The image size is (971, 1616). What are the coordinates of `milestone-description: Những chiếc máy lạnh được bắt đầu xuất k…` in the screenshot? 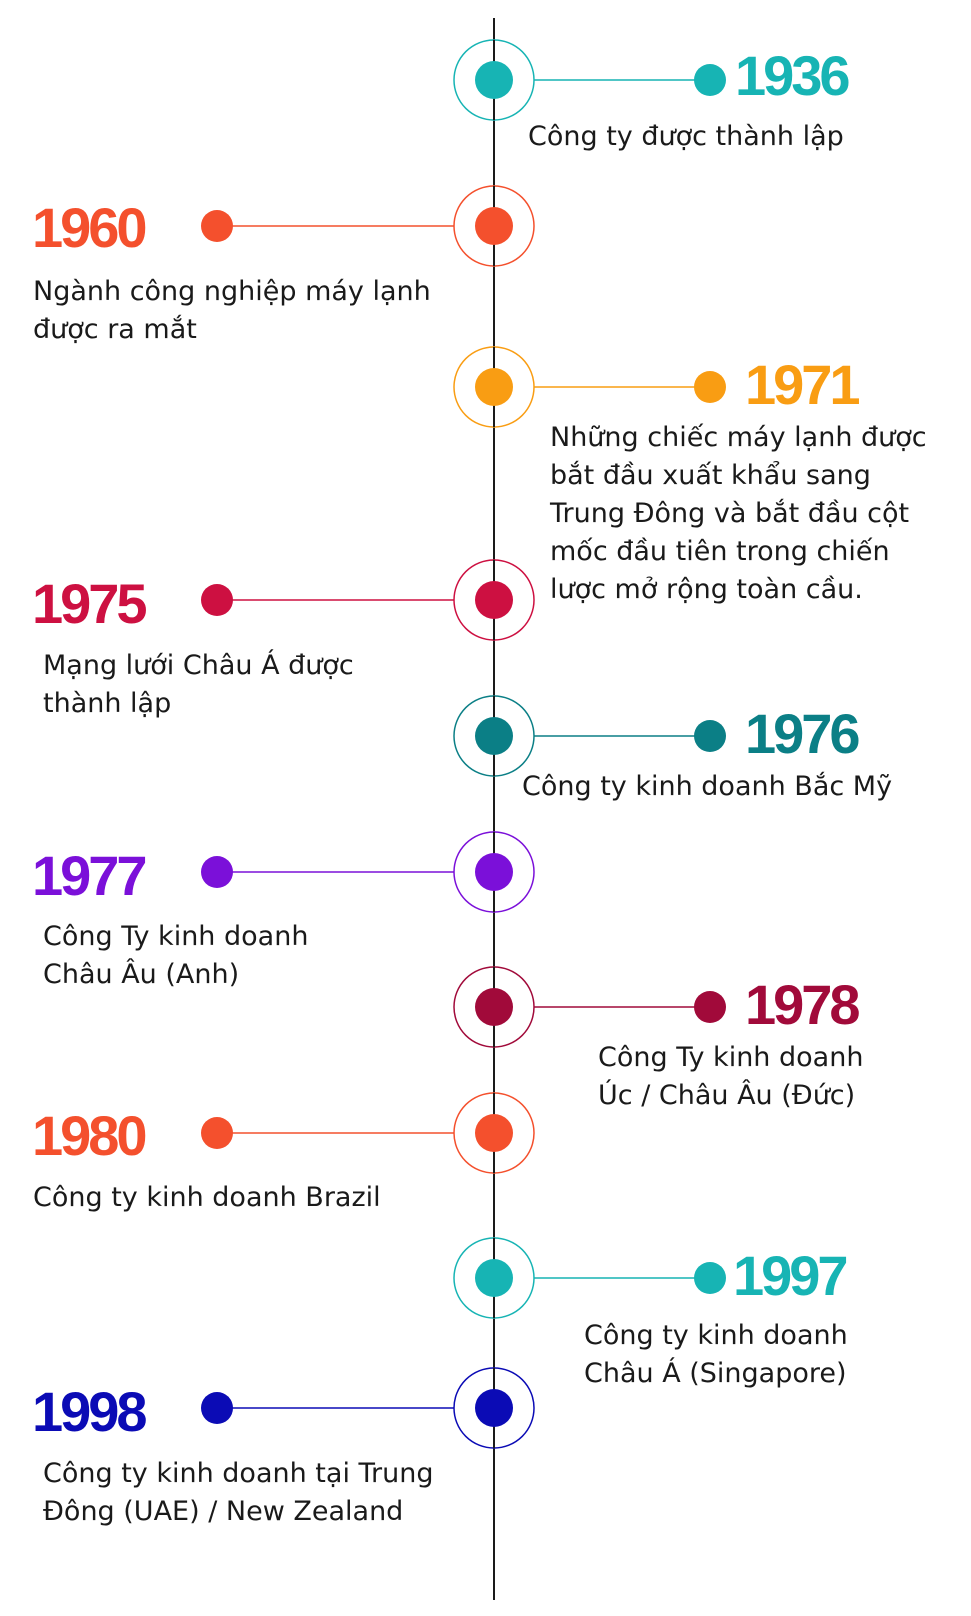 It's located at (738, 513).